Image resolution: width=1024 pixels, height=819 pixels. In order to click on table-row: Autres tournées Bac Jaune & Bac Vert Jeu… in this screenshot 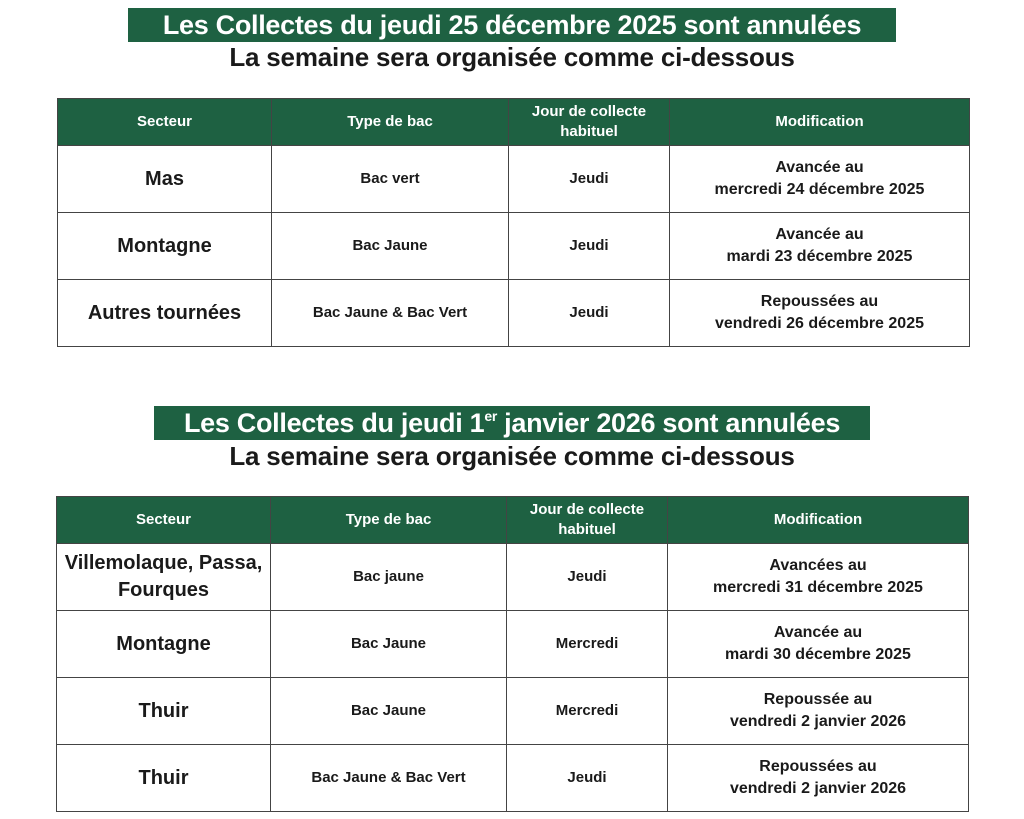, I will do `click(513, 313)`.